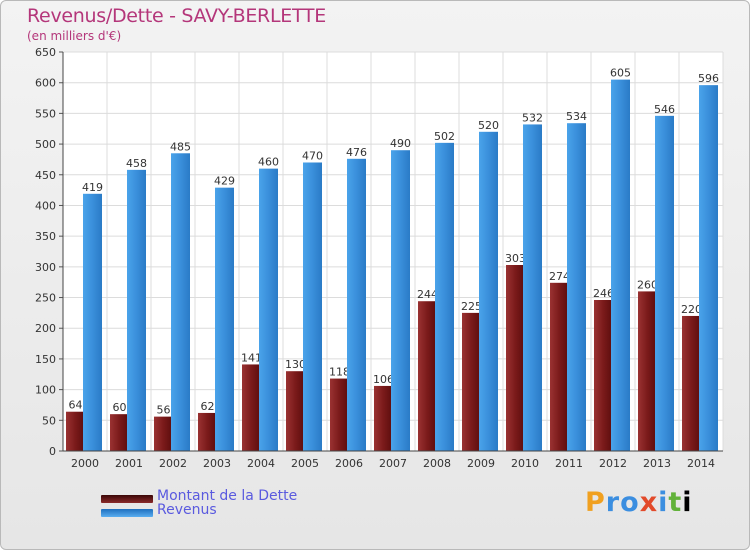  I want to click on x-tick-label: 2007, so click(393, 463).